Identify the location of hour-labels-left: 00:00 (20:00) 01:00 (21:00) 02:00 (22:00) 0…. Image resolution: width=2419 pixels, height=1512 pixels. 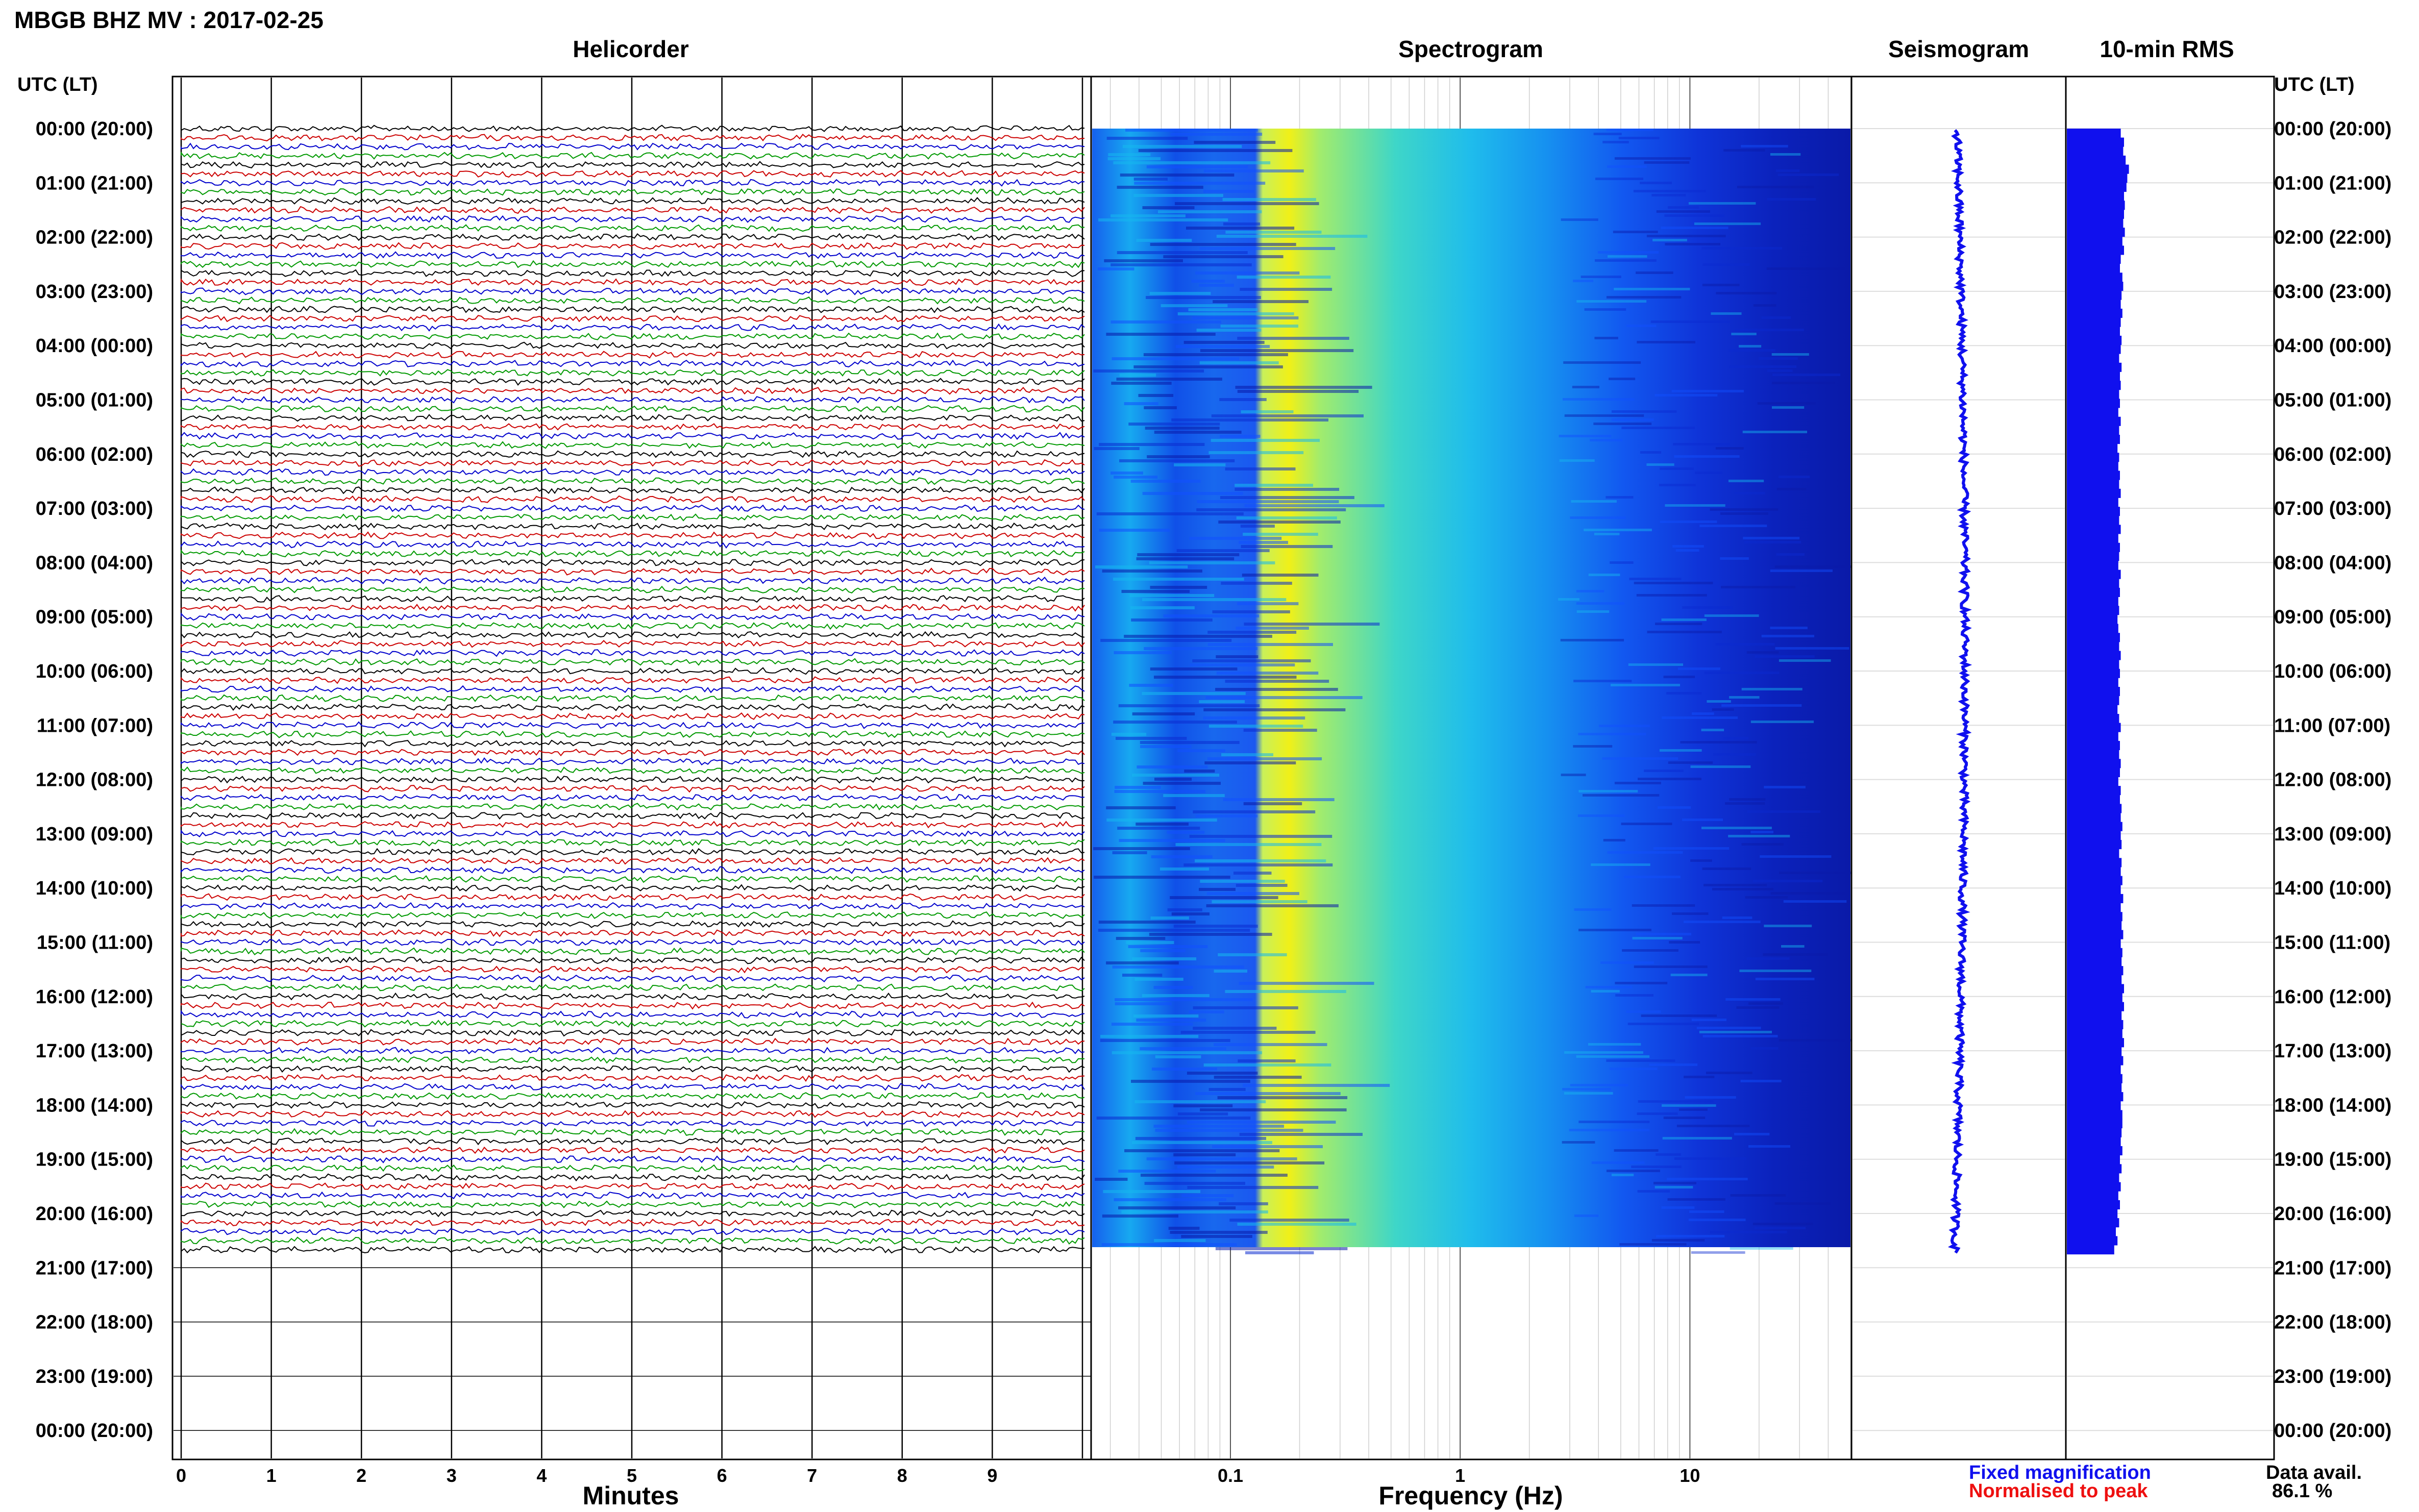
(94, 780).